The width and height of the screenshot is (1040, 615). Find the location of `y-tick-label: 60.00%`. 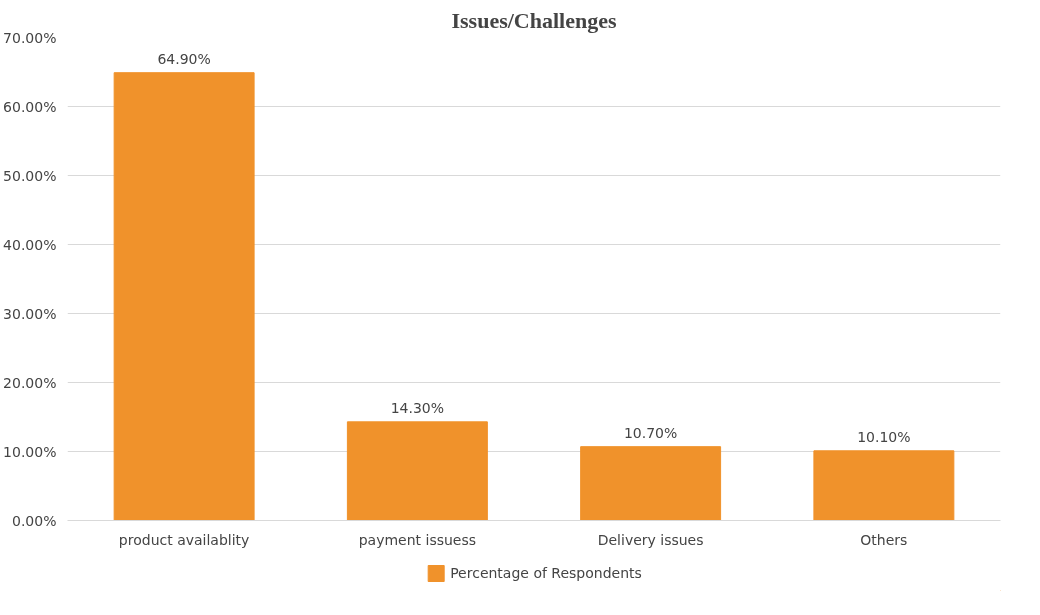

y-tick-label: 60.00% is located at coordinates (30, 106).